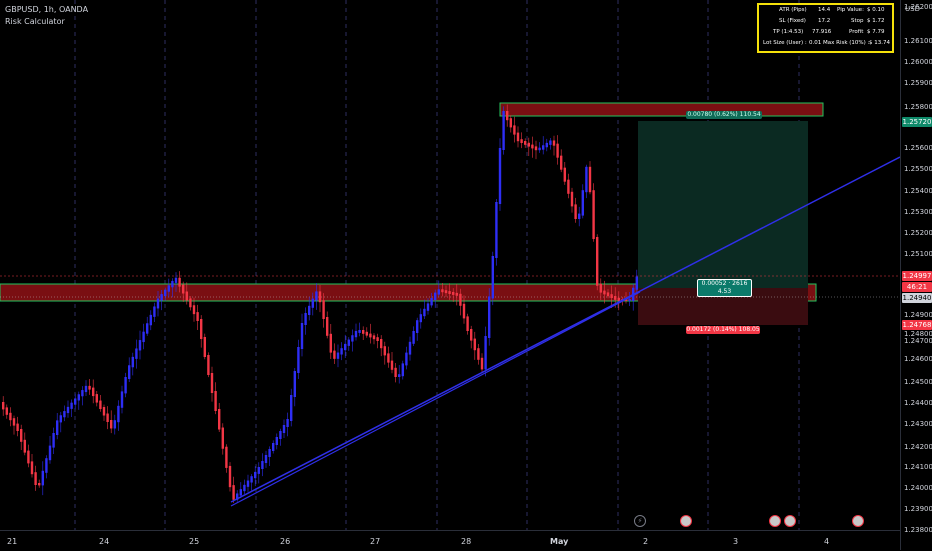 The image size is (932, 551). What do you see at coordinates (47, 9) in the screenshot?
I see `symbol-title: GBPUSD, 1h, OANDA` at bounding box center [47, 9].